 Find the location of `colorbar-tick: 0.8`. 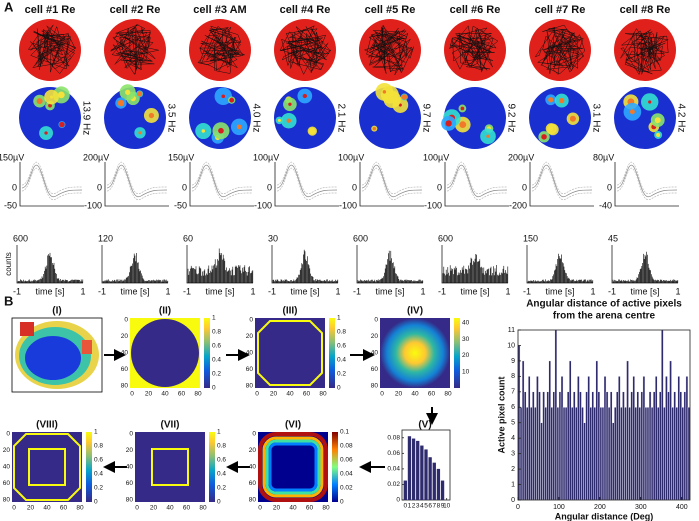

colorbar-tick: 0.8 is located at coordinates (221, 446).